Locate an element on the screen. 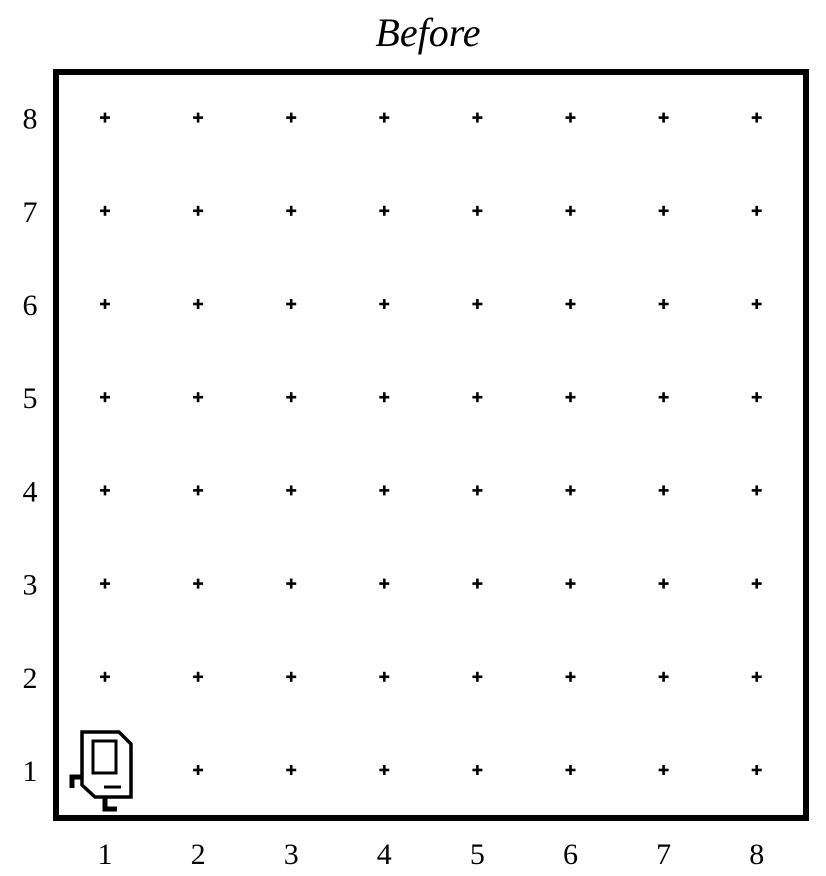 The image size is (826, 876). y-axis-label: 8 is located at coordinates (30, 119).